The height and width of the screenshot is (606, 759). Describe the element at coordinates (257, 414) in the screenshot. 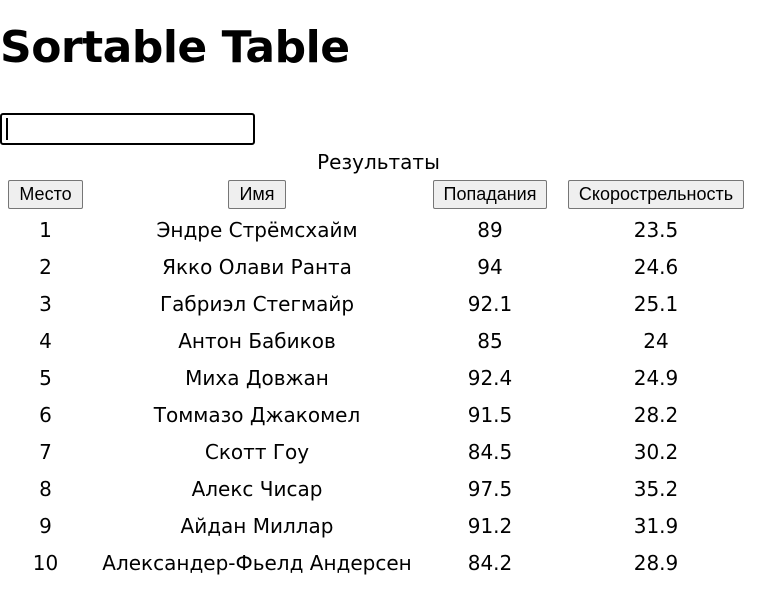

I see `name-cell: Томмазо Джакомел` at that location.